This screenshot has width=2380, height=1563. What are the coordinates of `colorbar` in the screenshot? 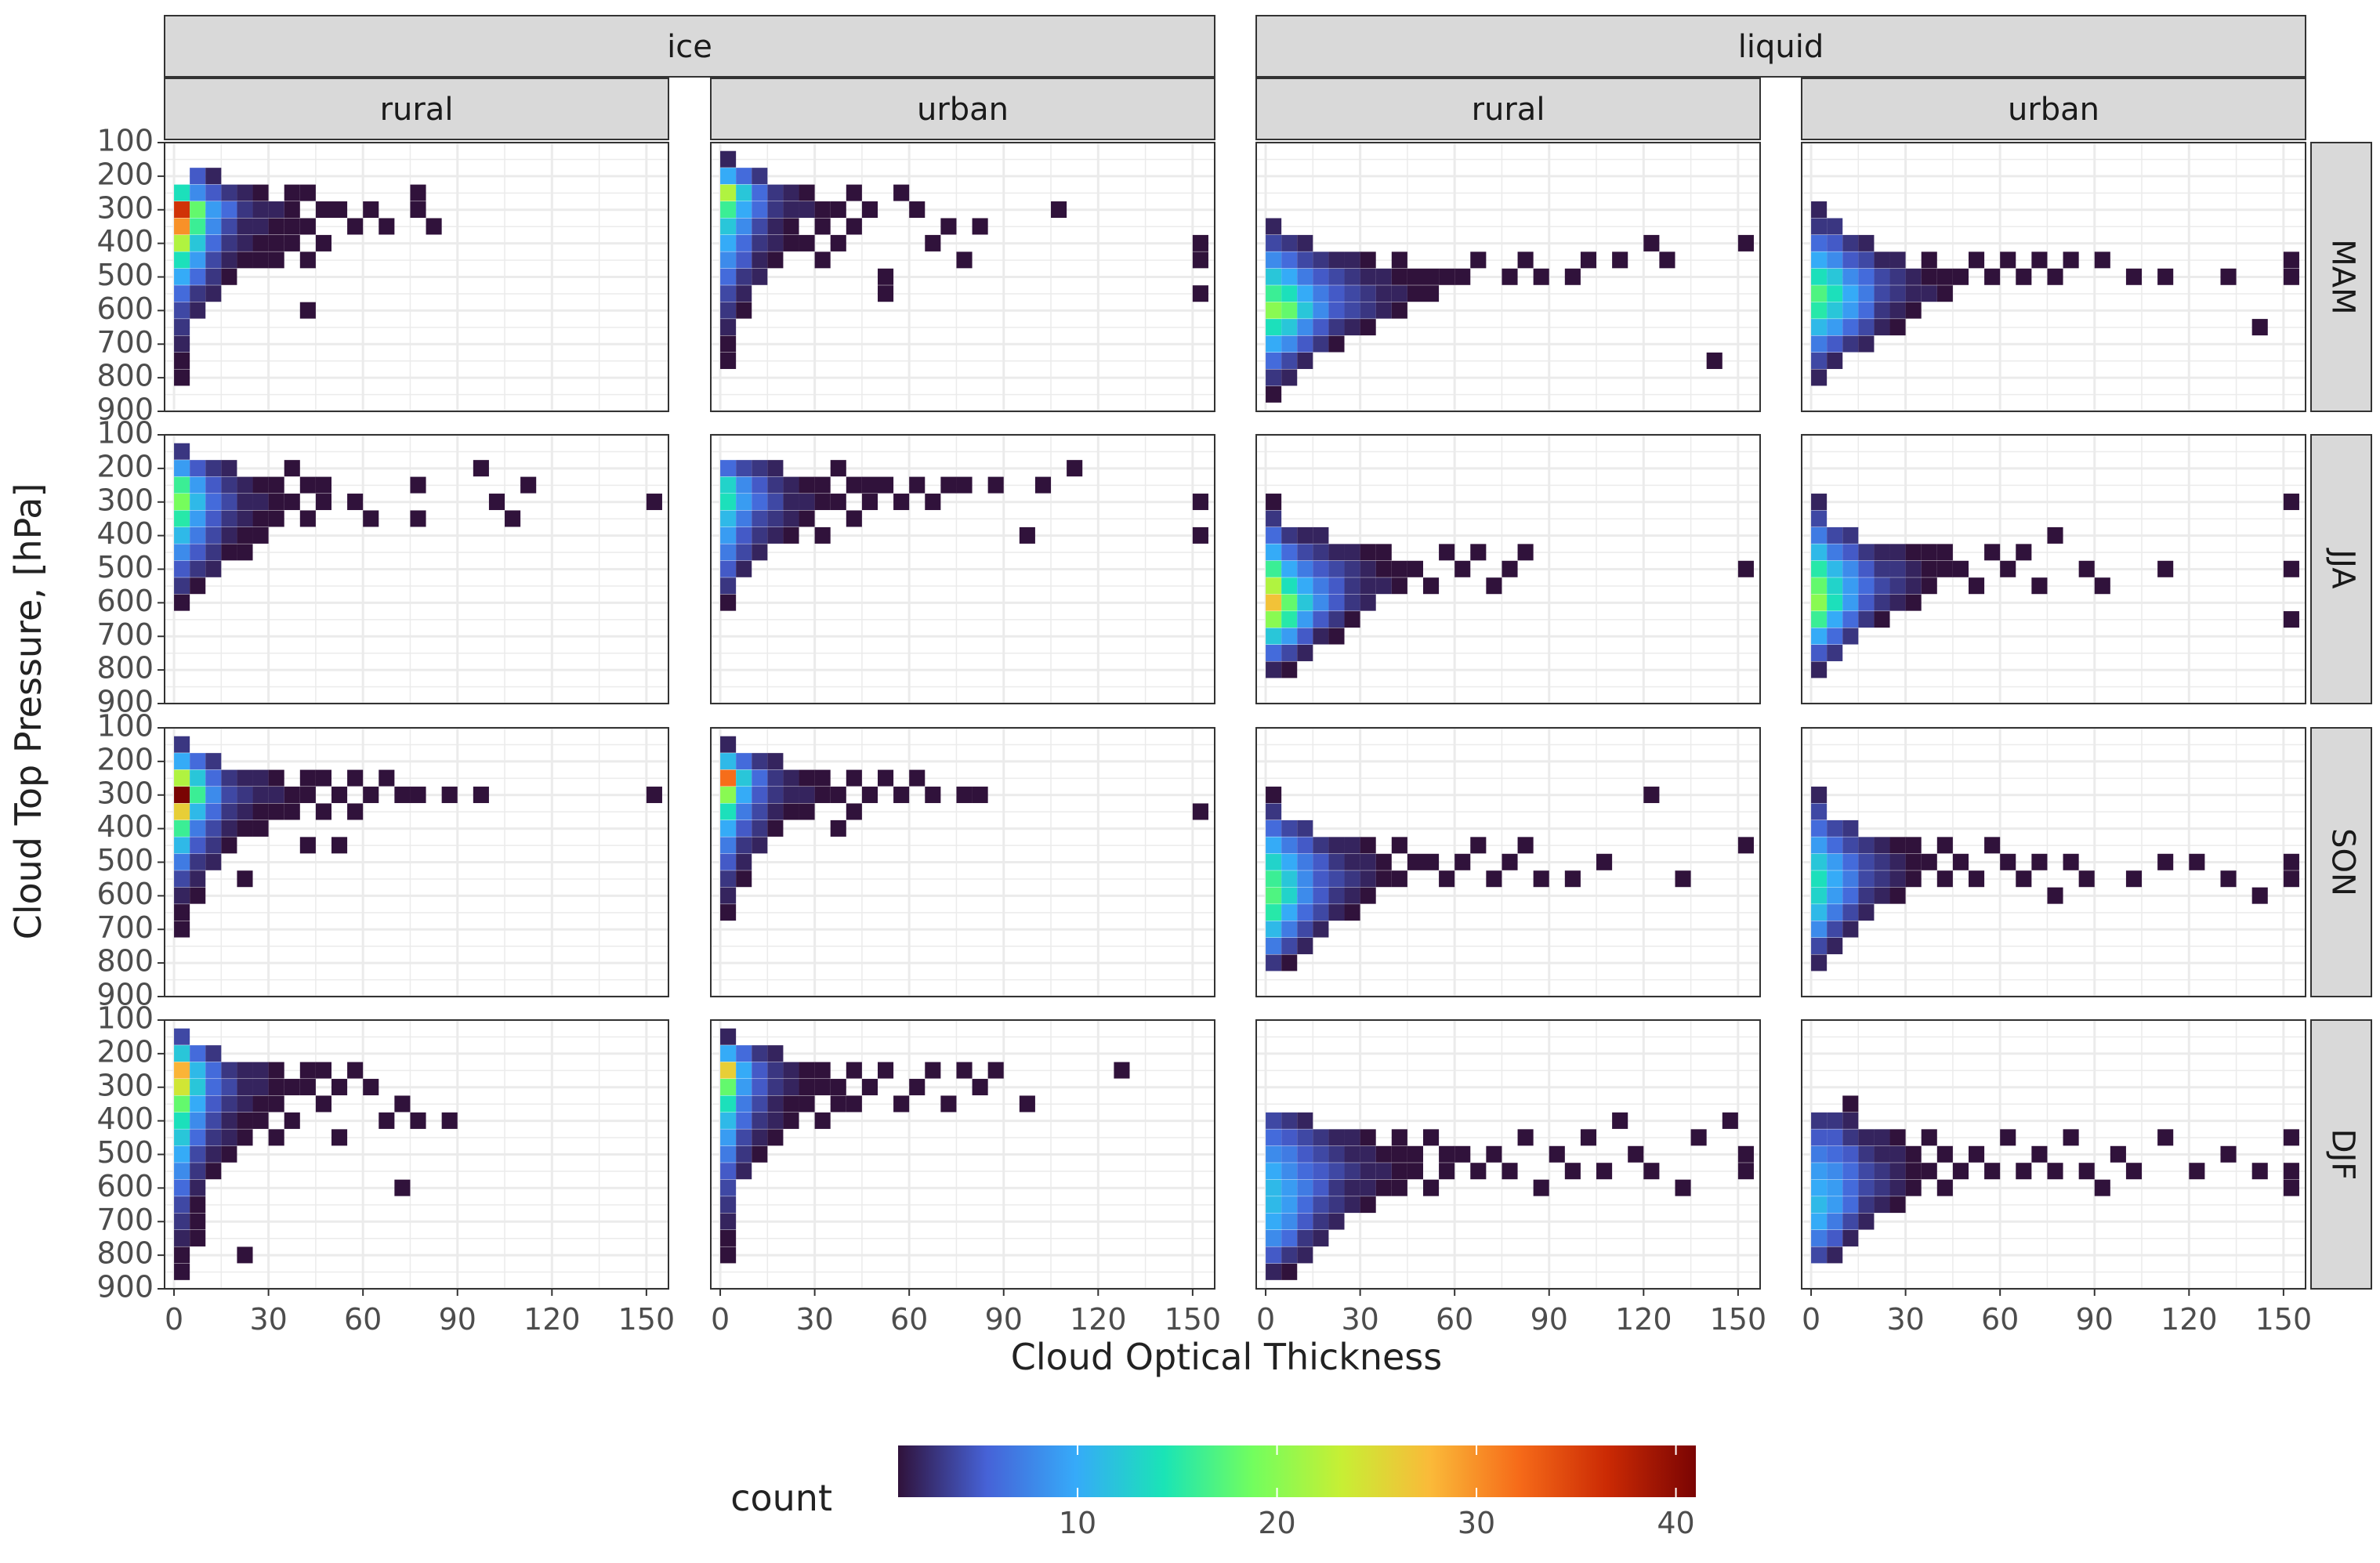 It's located at (1297, 1471).